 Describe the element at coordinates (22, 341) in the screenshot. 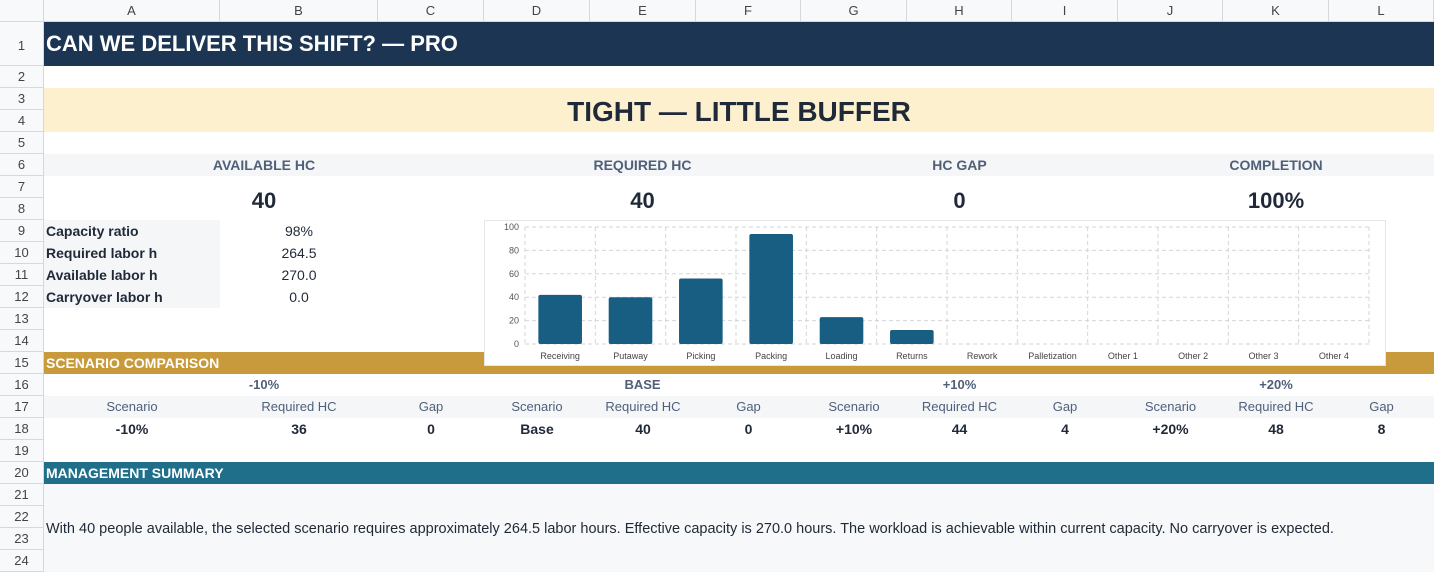

I see `row-header-14: 14` at that location.